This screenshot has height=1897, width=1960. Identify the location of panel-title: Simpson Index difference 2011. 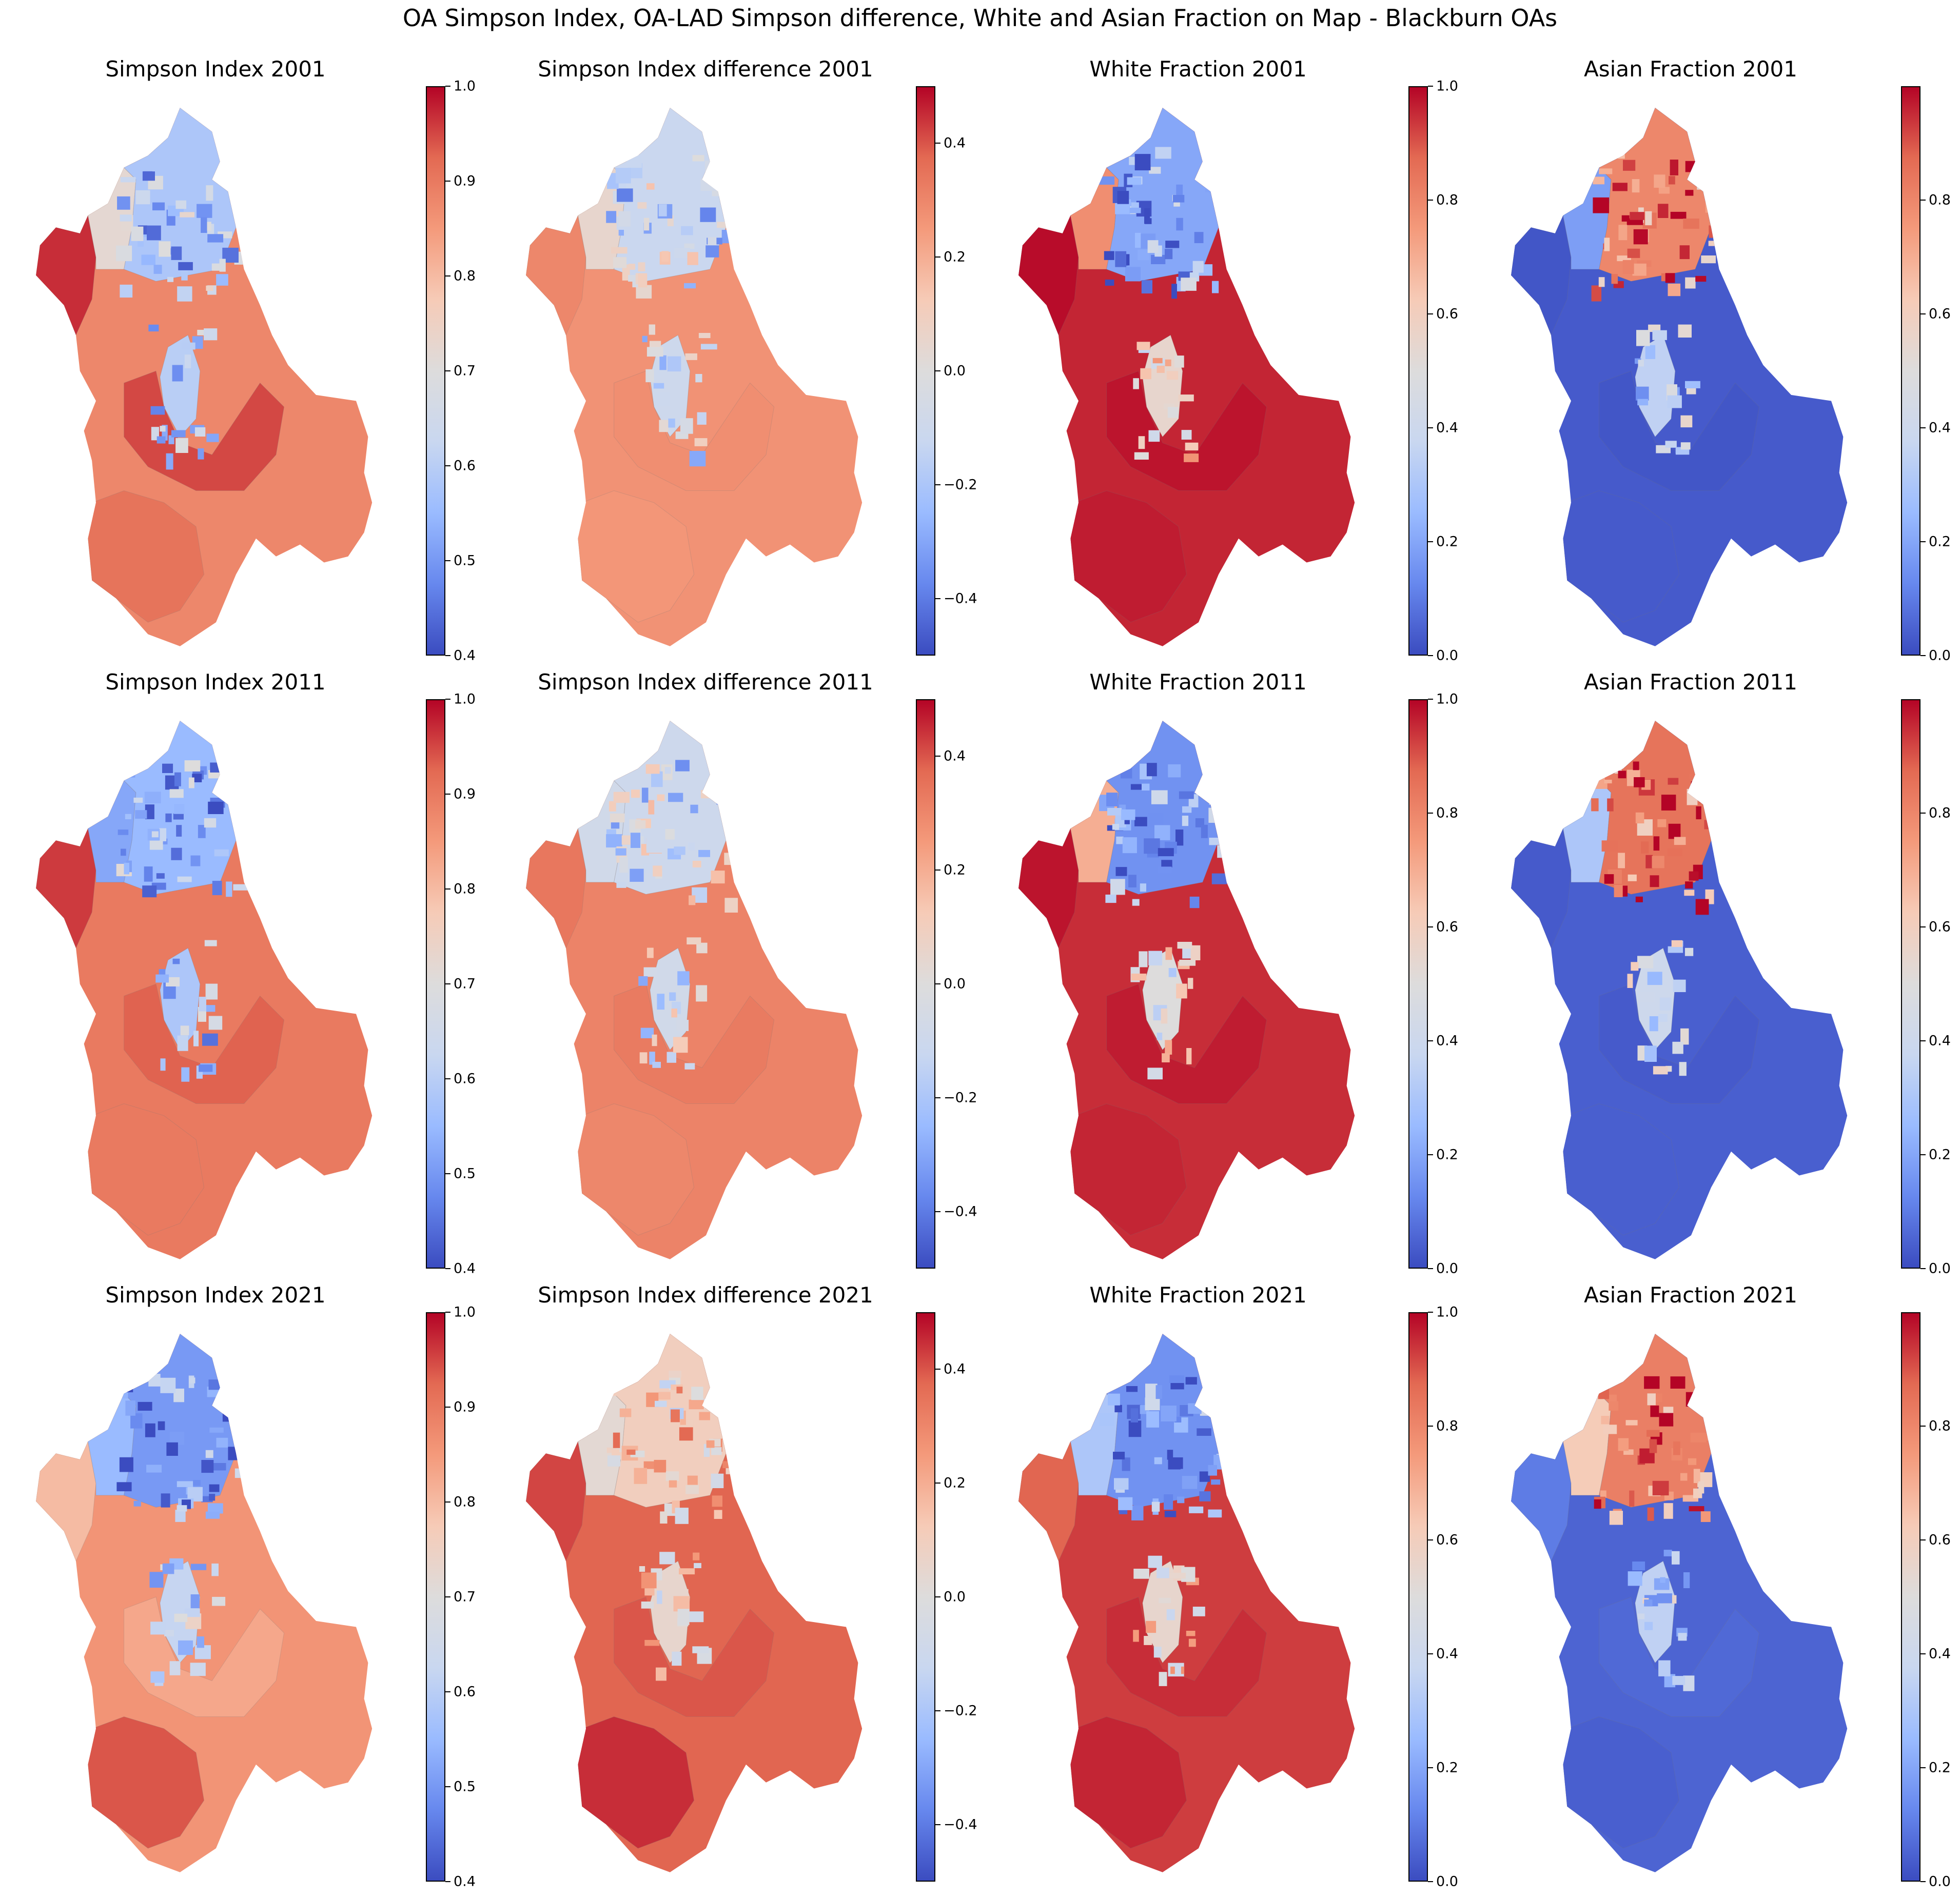
(705, 682).